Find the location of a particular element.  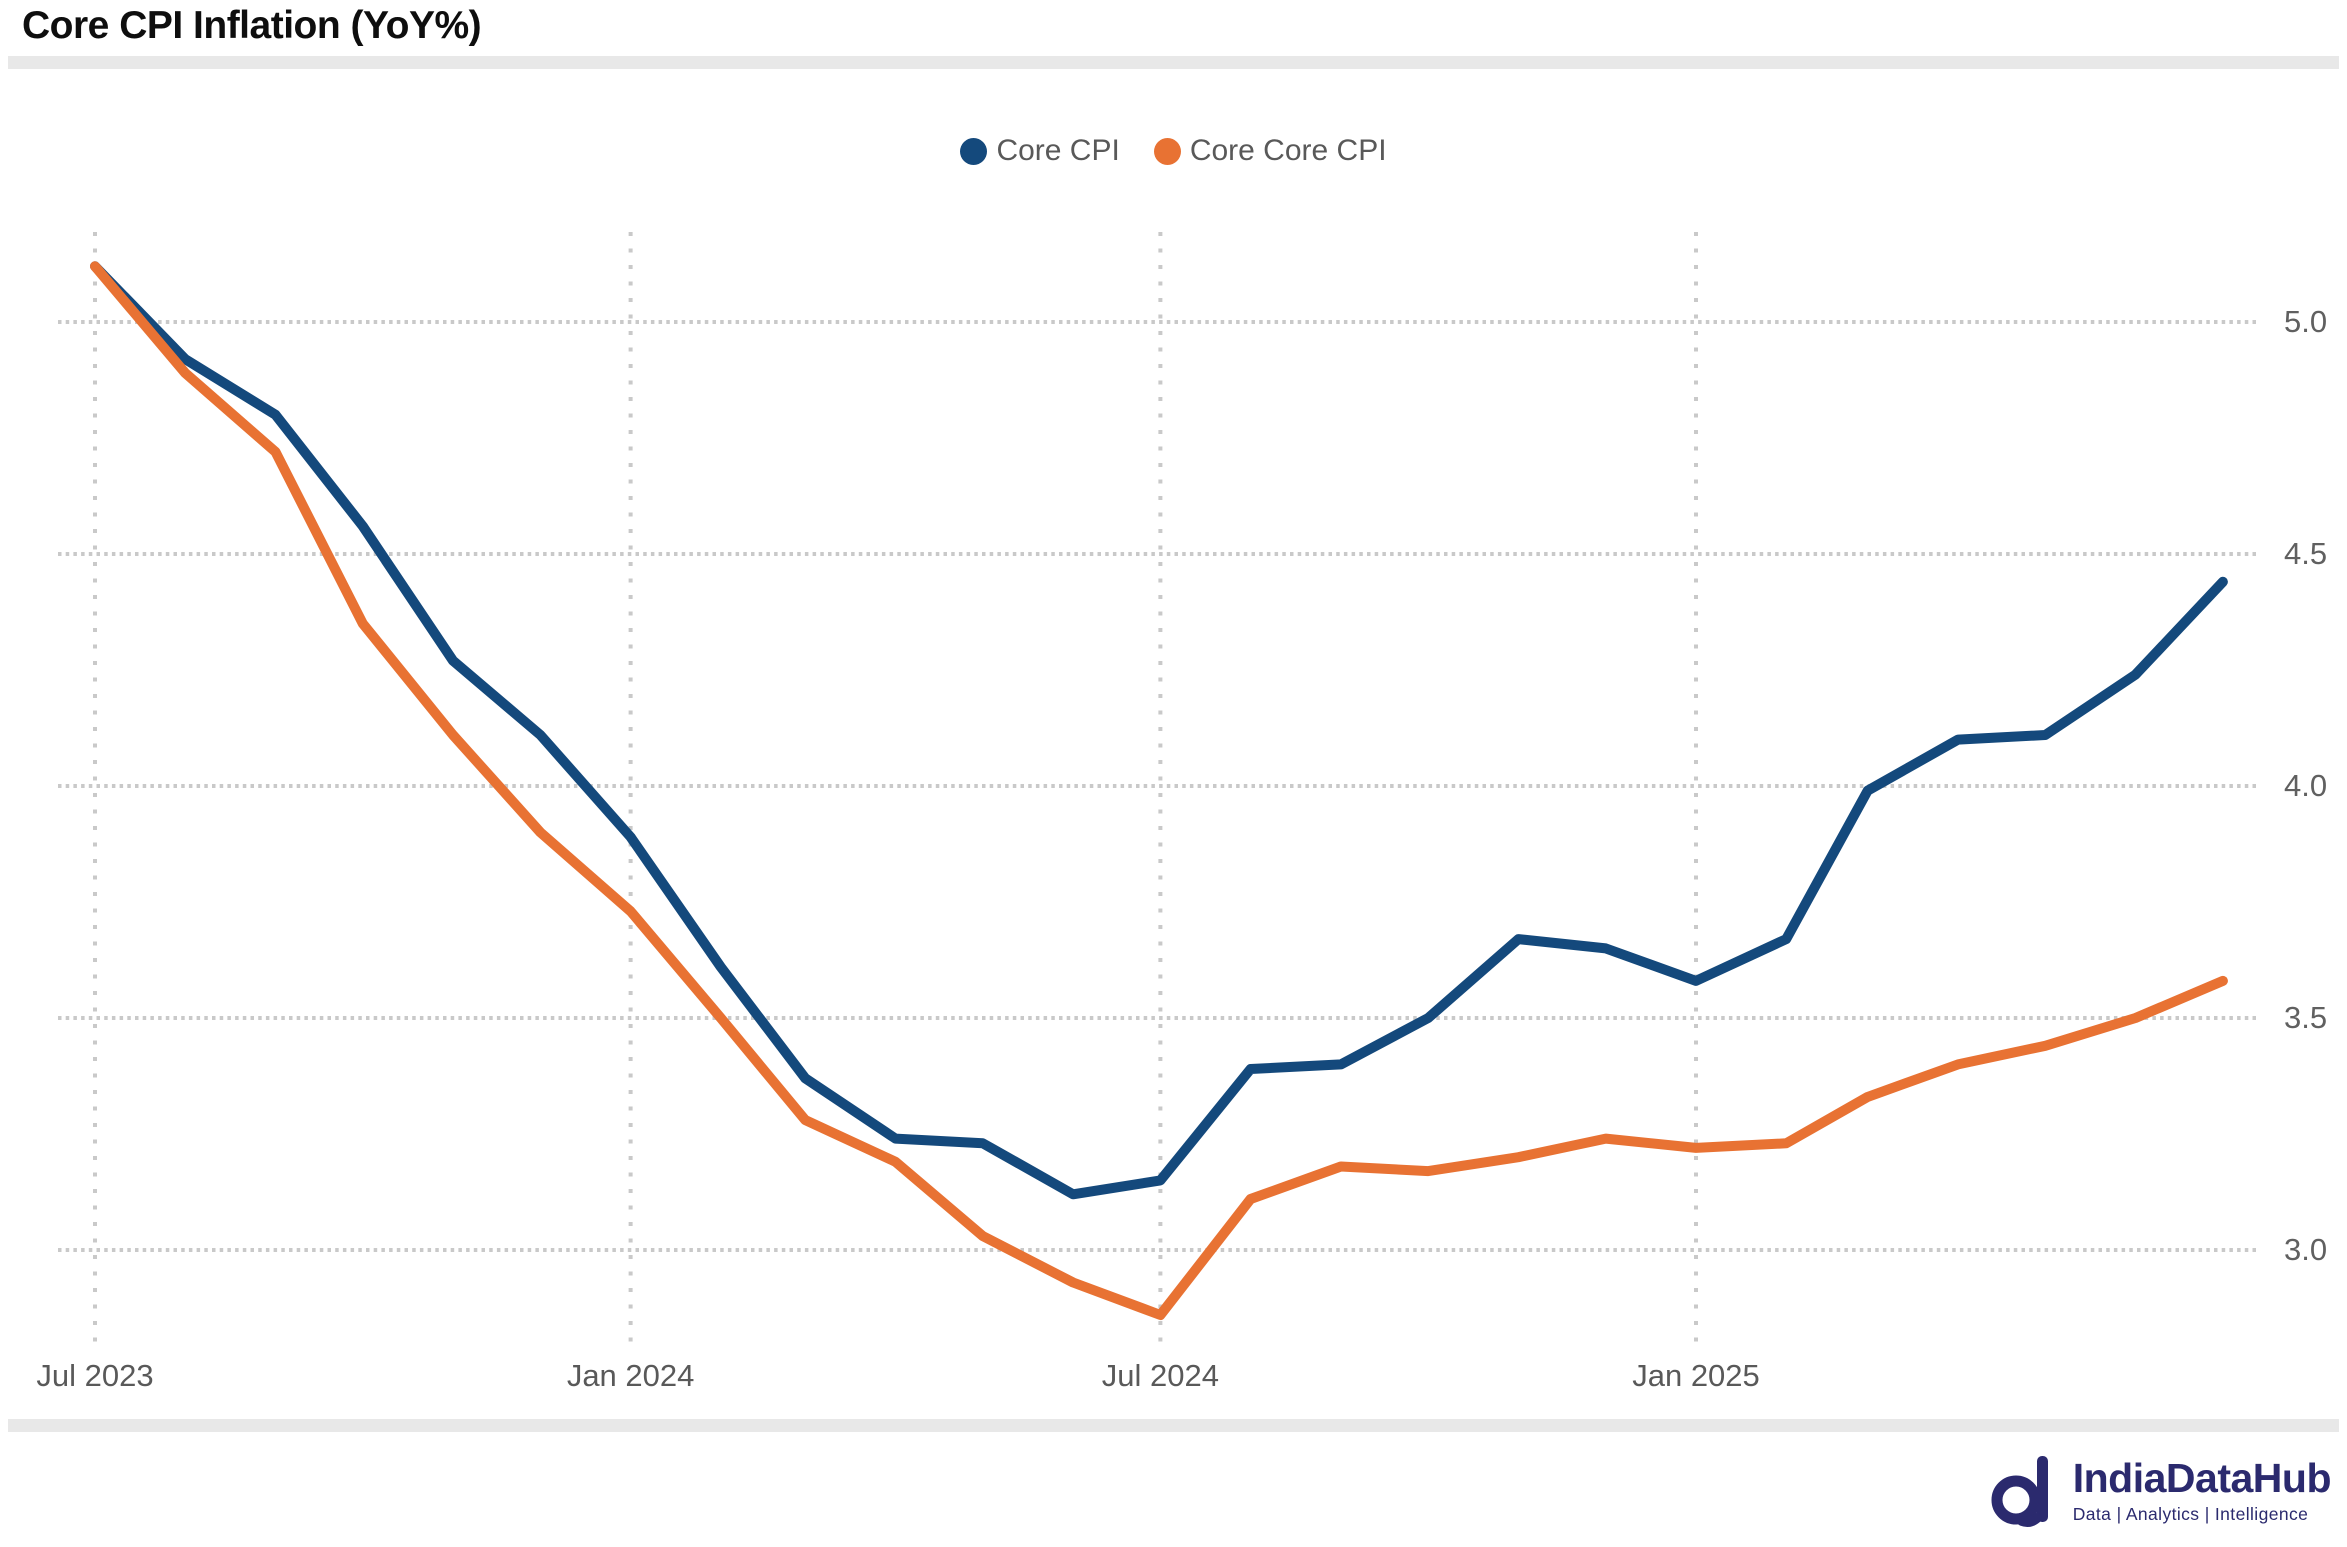

legend-label: Core Core CPI is located at coordinates (1288, 150).